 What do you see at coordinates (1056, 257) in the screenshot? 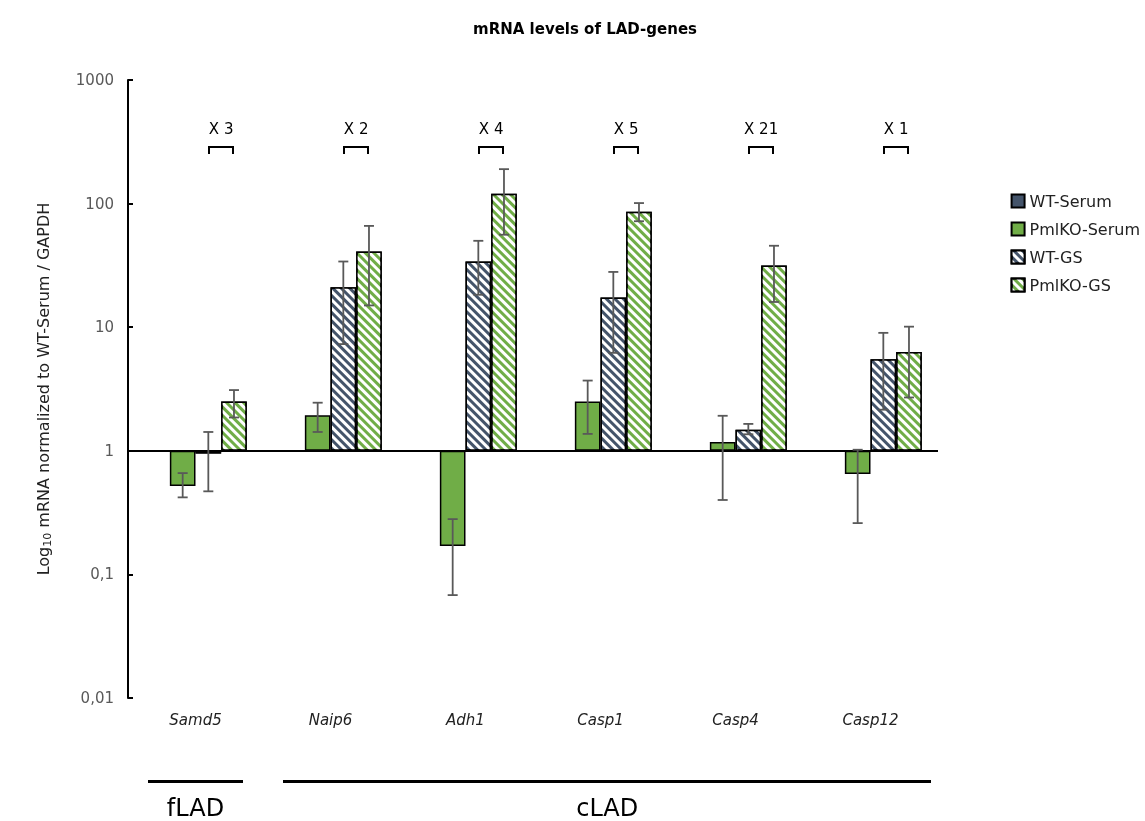
I see `legend-label: WT-GS` at bounding box center [1056, 257].